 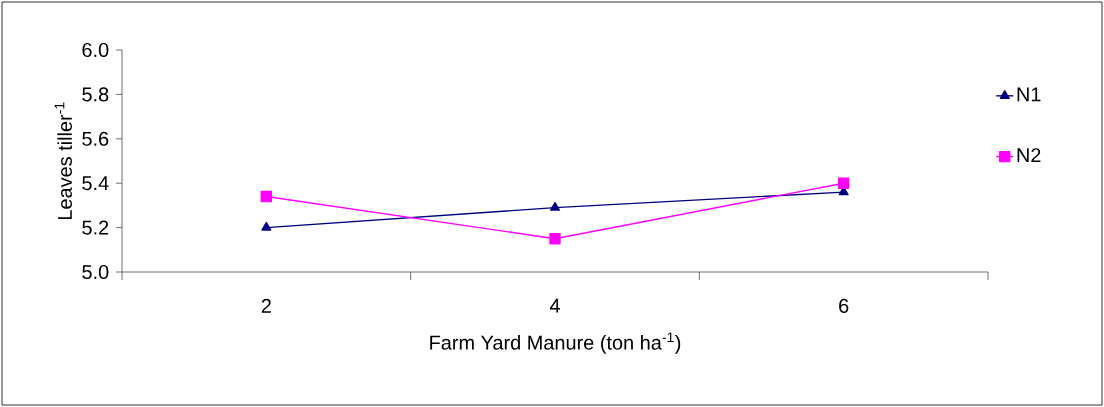 What do you see at coordinates (266, 305) in the screenshot?
I see `x-tick-label: 2` at bounding box center [266, 305].